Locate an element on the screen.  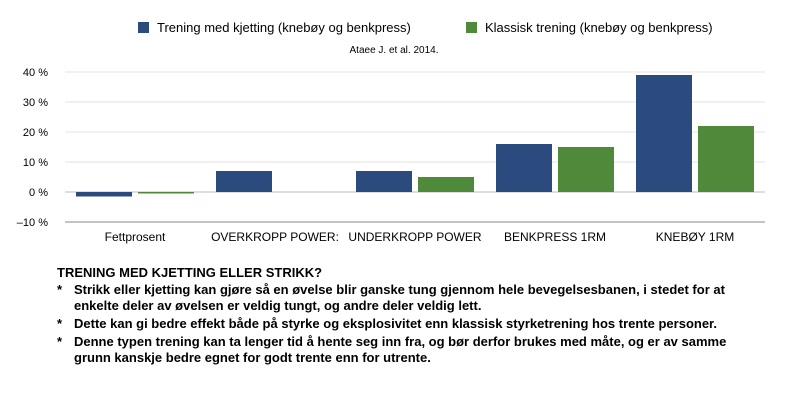
x-tick-label: BENKPRESS 1RM is located at coordinates (555, 237).